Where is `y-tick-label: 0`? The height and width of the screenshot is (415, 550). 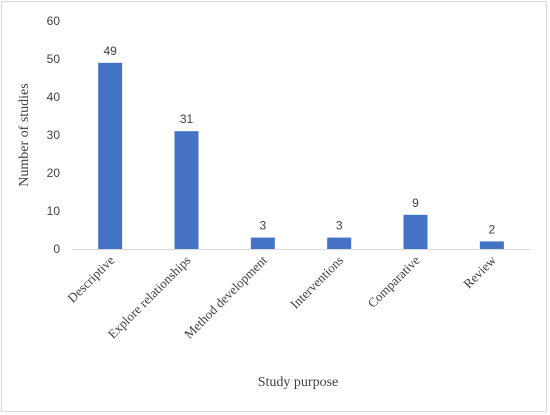 y-tick-label: 0 is located at coordinates (56, 249).